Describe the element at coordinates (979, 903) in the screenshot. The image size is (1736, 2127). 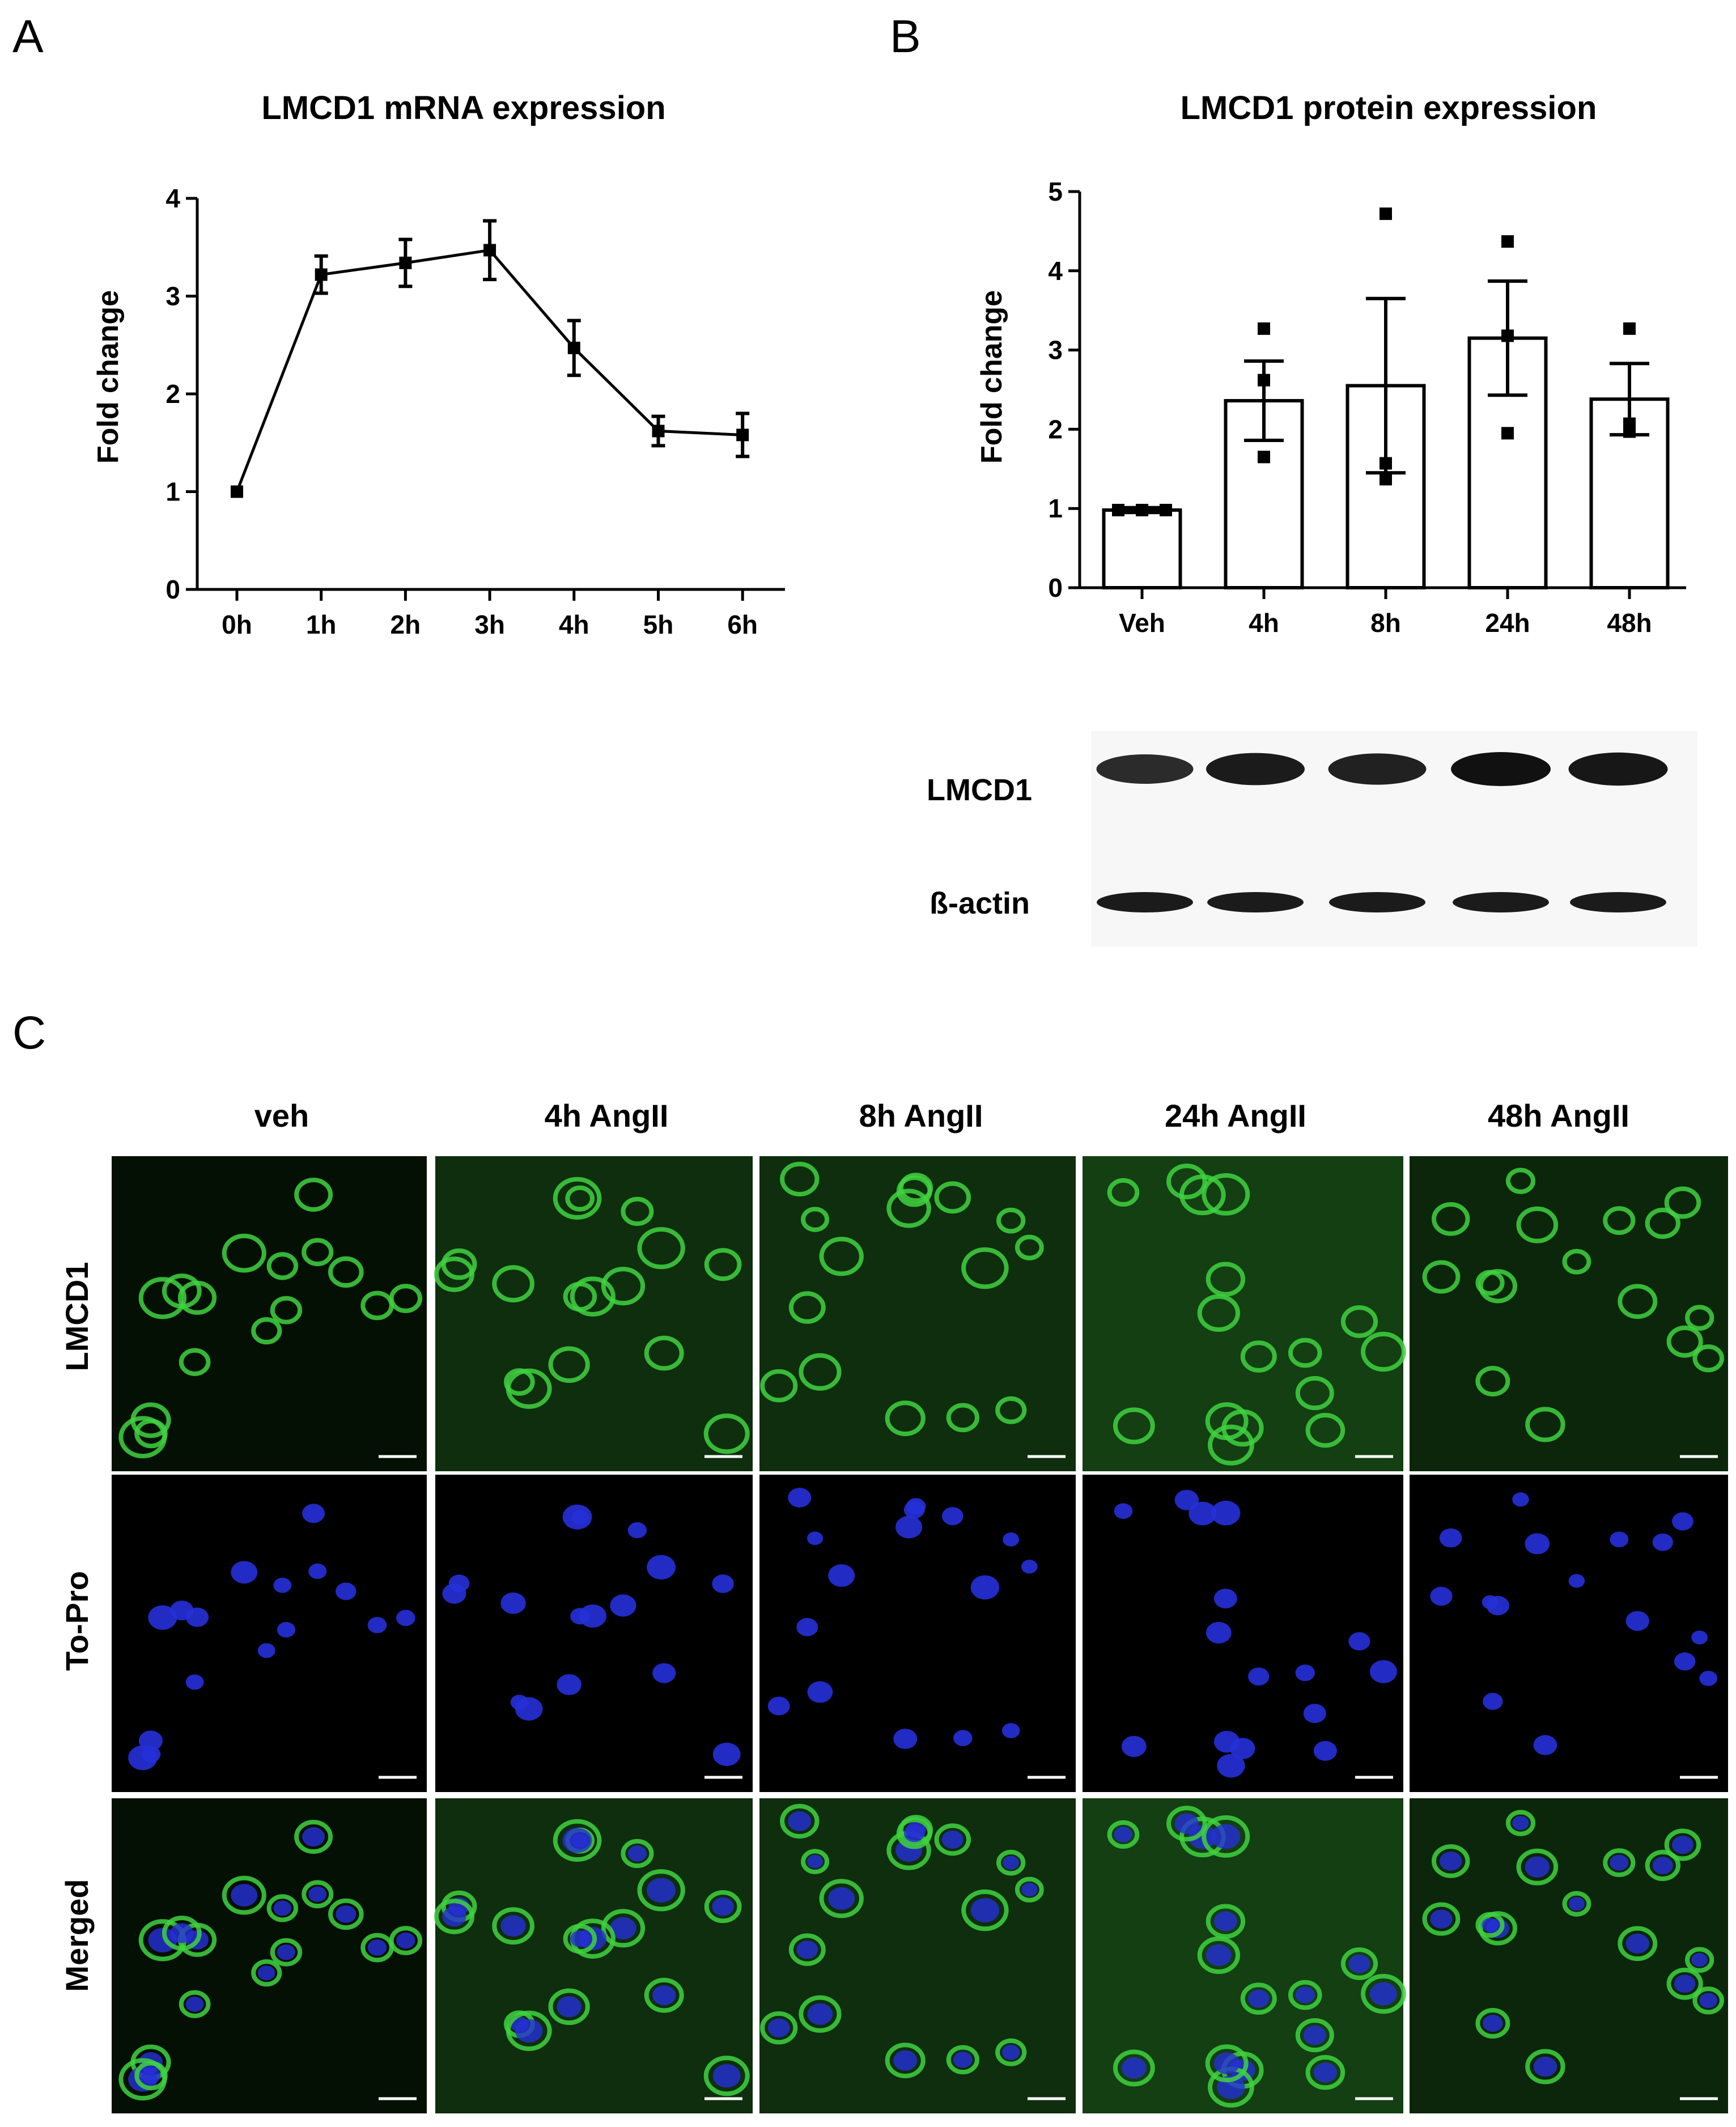
I see `blot-label-actin: ß-actin` at that location.